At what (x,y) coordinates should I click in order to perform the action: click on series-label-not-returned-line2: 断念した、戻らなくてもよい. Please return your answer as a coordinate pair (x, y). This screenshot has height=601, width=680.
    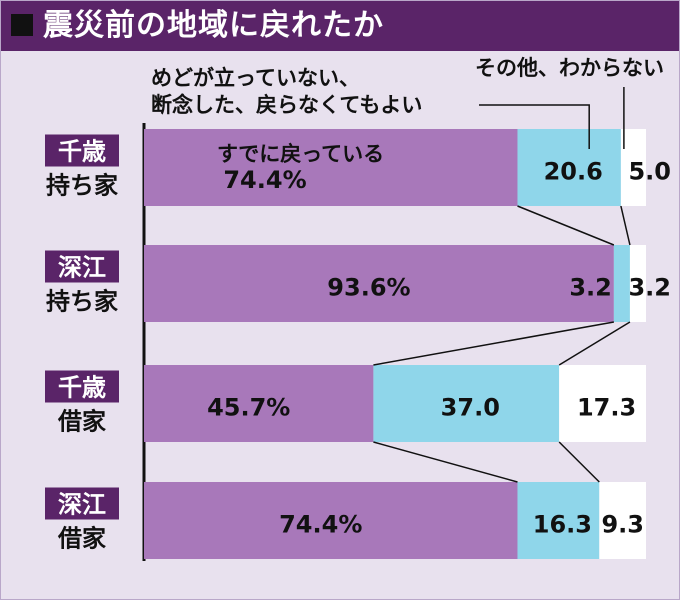
    Looking at the image, I should click on (286, 105).